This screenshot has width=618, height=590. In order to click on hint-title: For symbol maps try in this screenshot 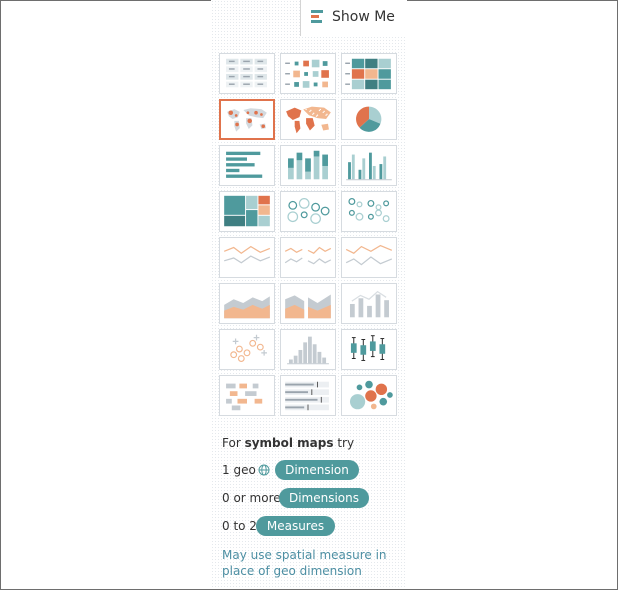, I will do `click(288, 443)`.